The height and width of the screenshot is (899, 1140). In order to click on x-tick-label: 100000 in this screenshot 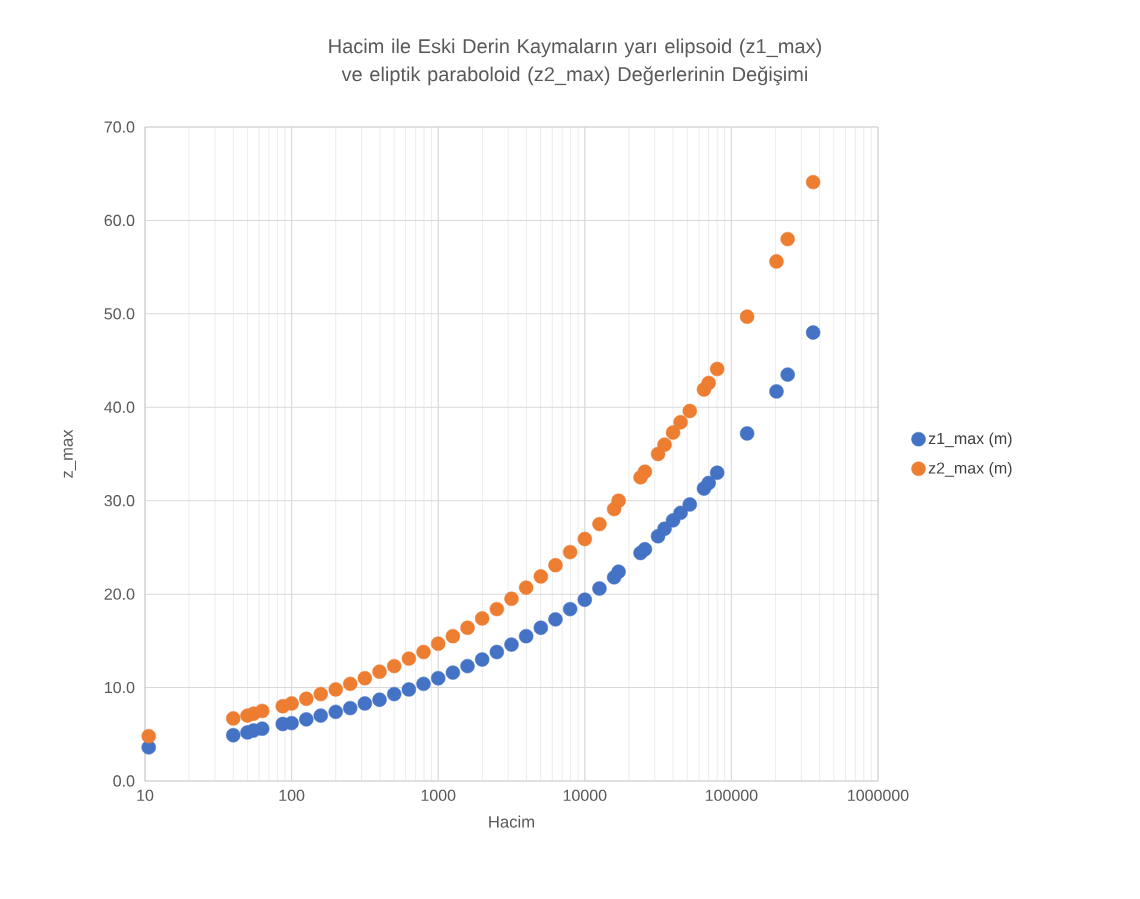, I will do `click(731, 795)`.